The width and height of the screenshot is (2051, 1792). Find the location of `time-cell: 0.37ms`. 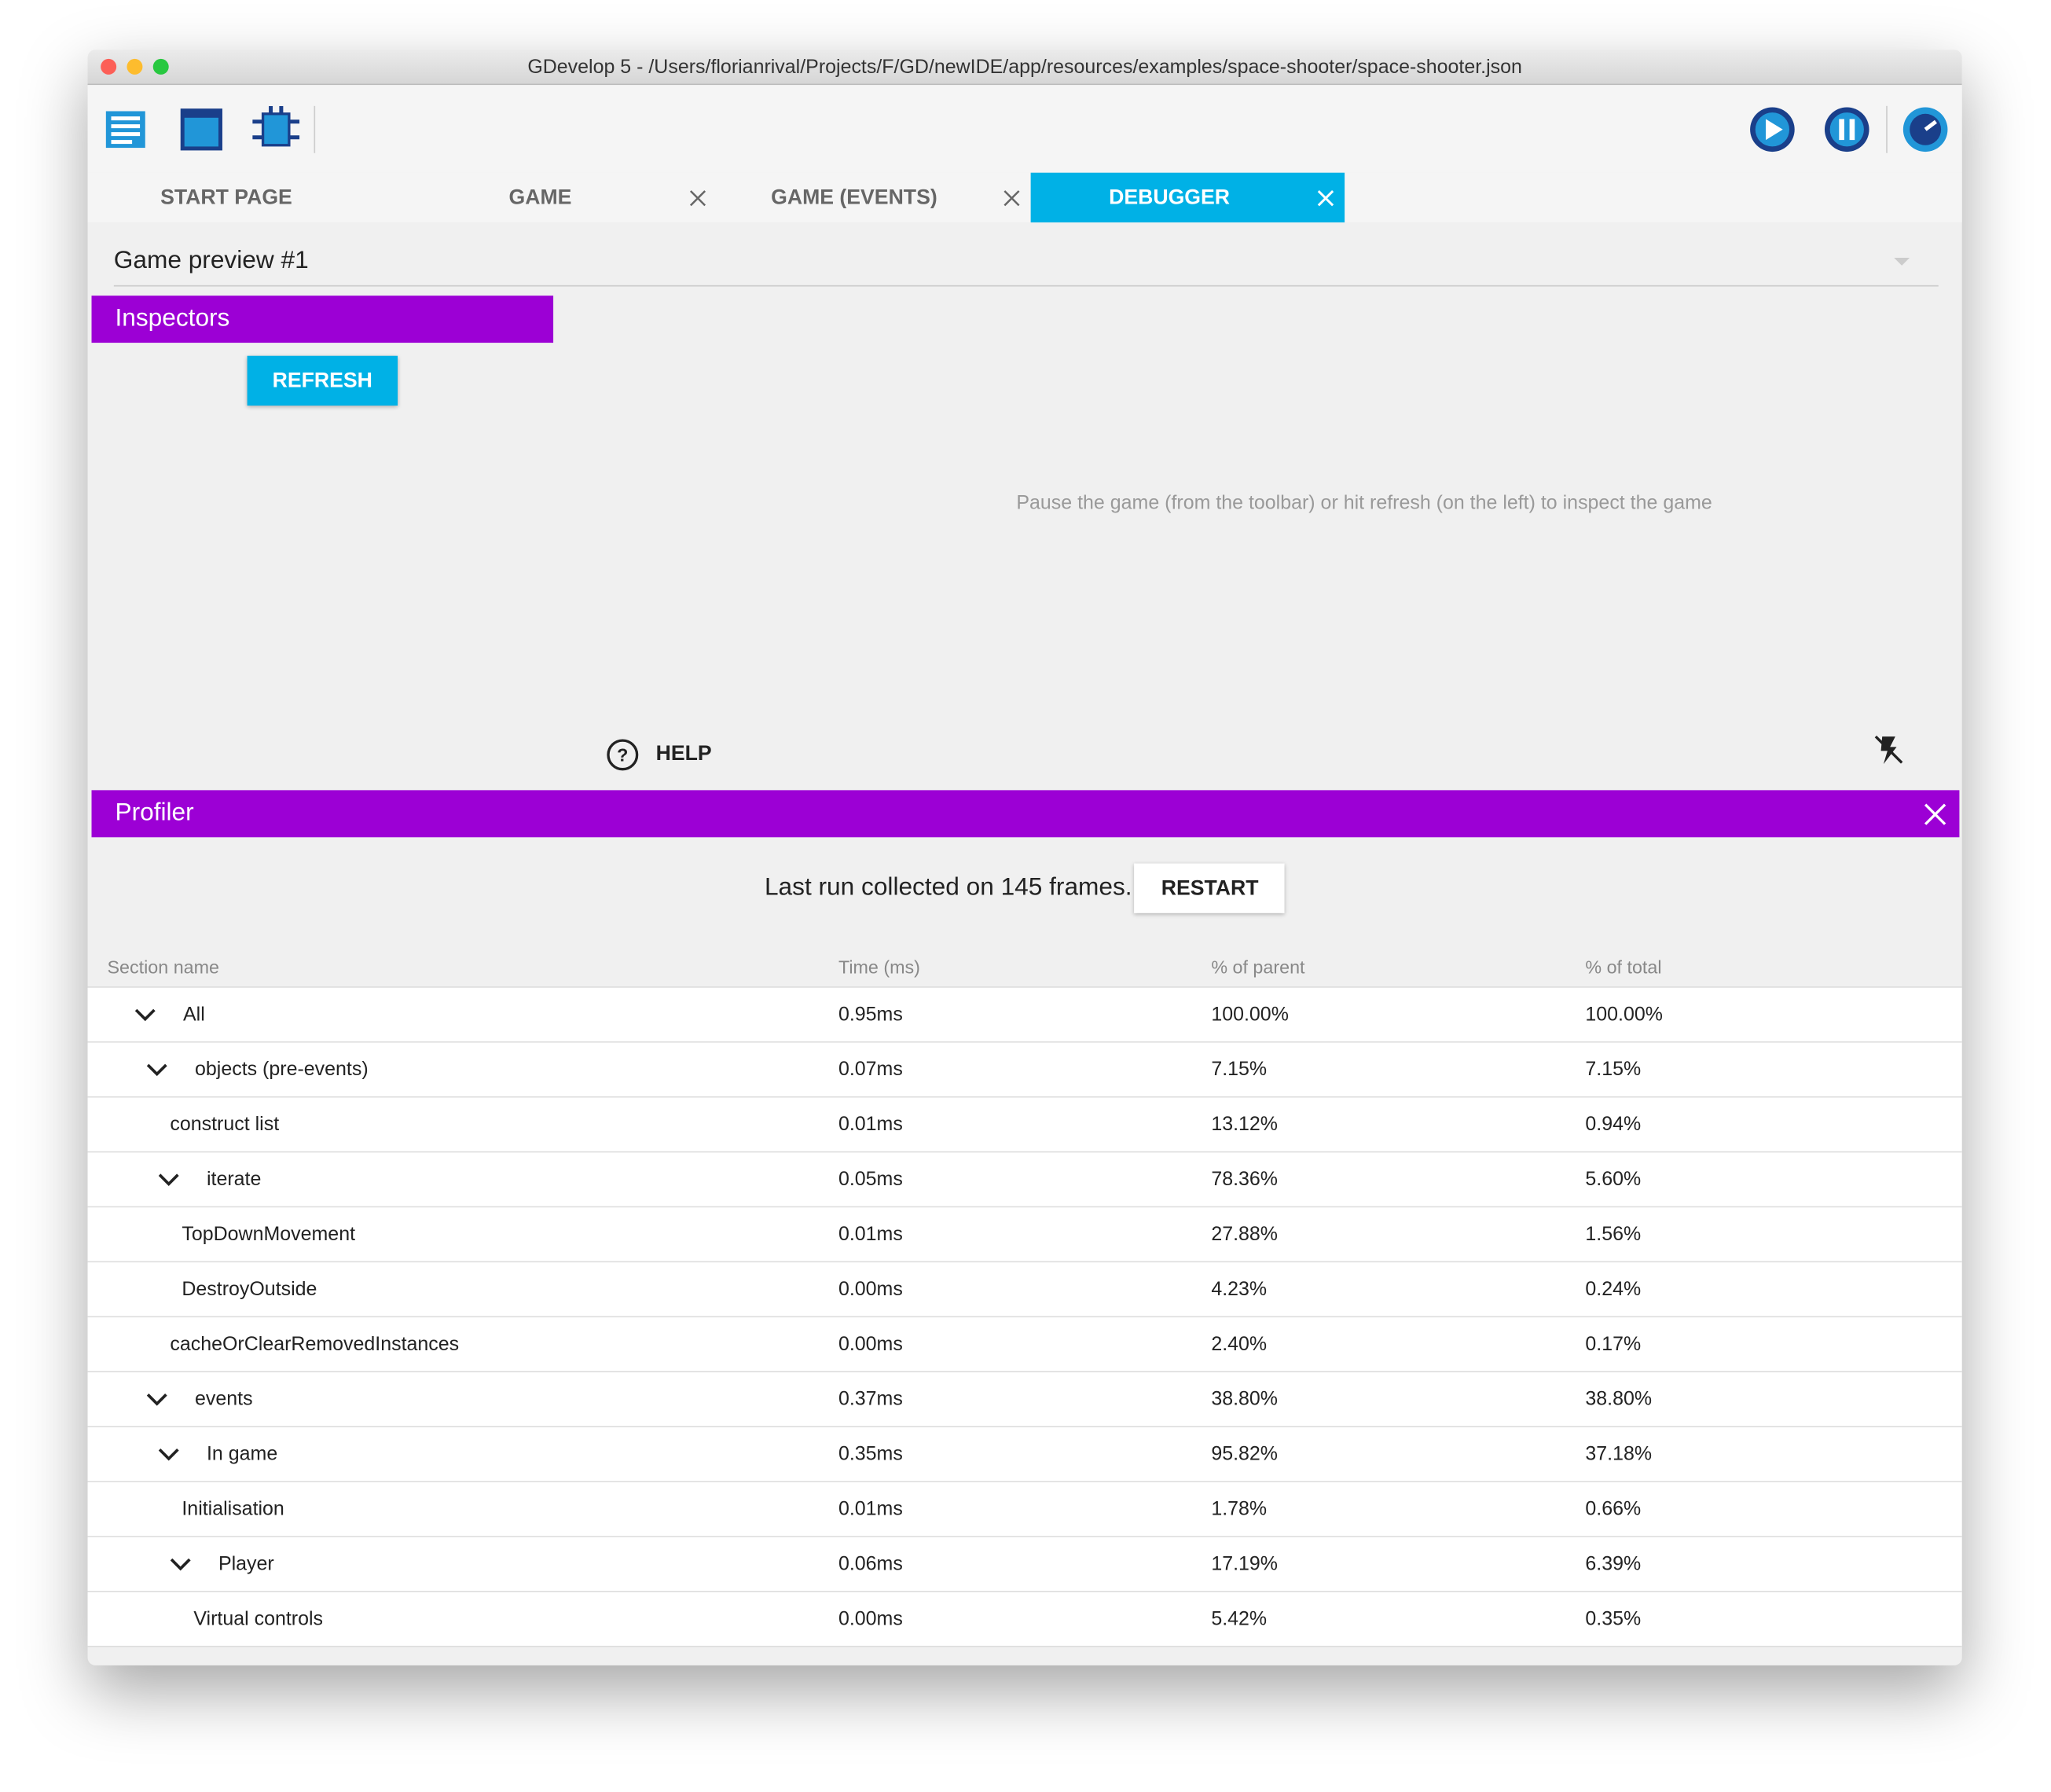

time-cell: 0.37ms is located at coordinates (871, 1399).